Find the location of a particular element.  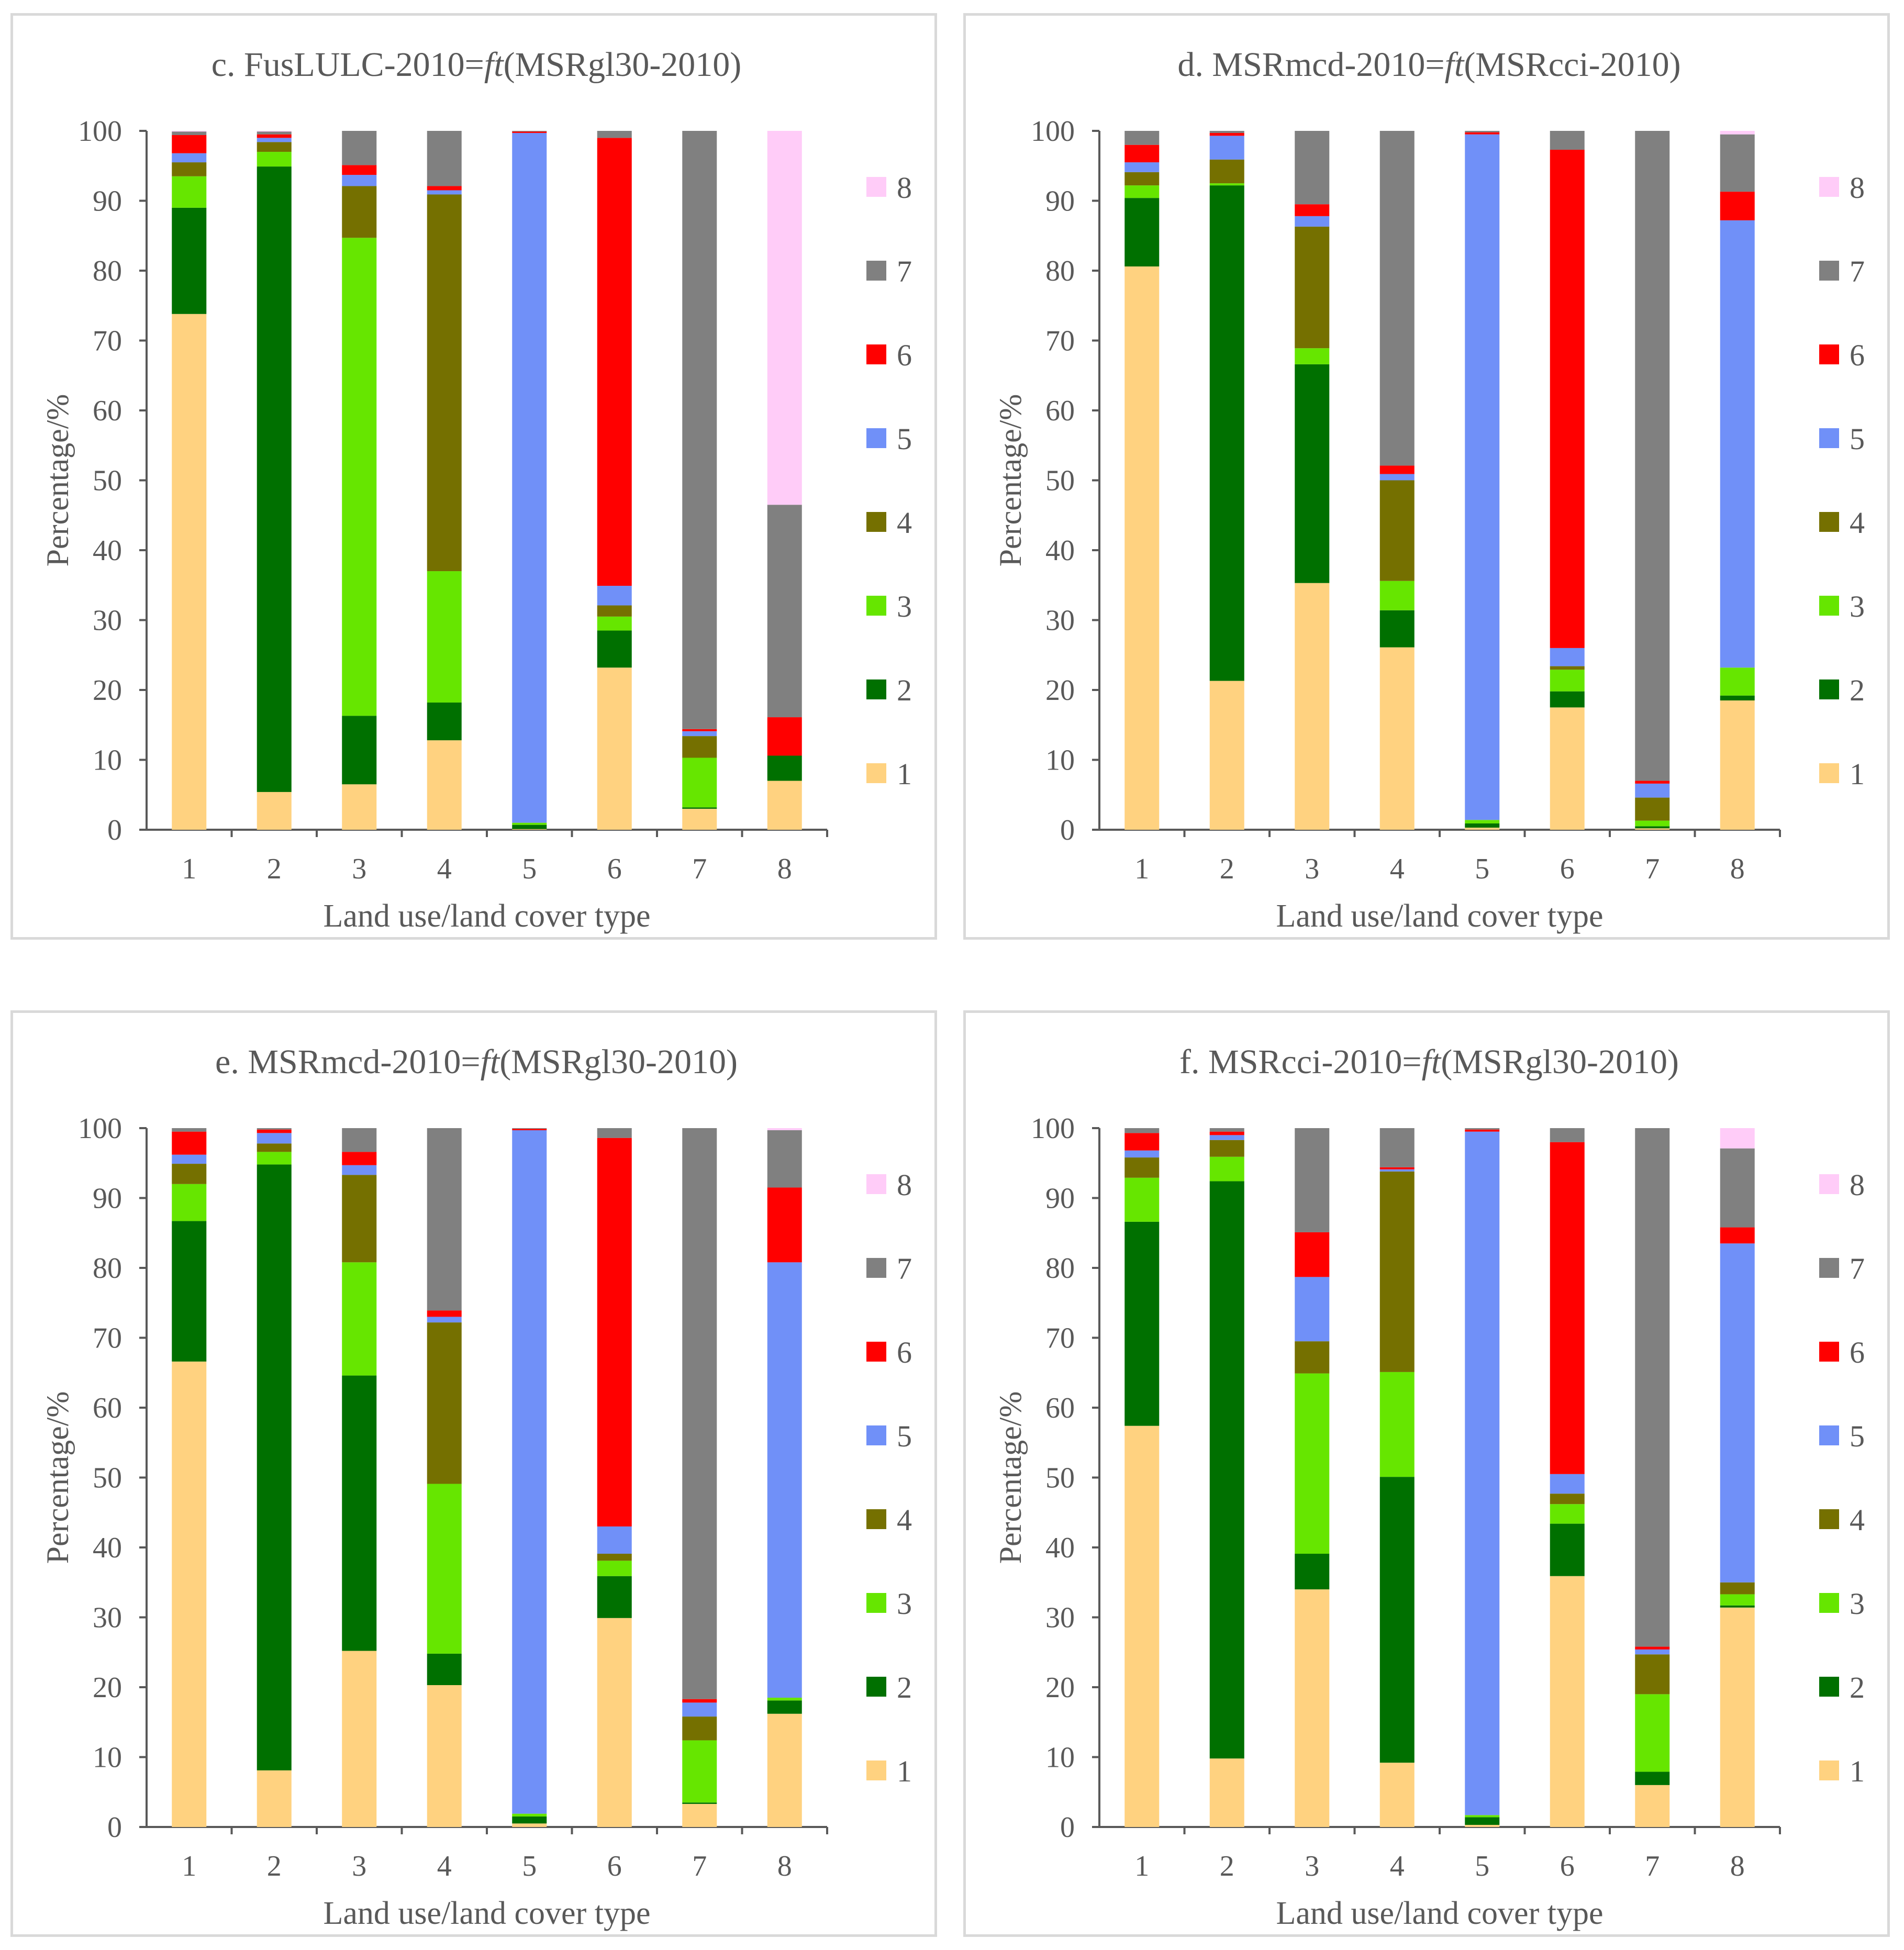

bar-segment-cat5-class6 is located at coordinates (529, 1130).